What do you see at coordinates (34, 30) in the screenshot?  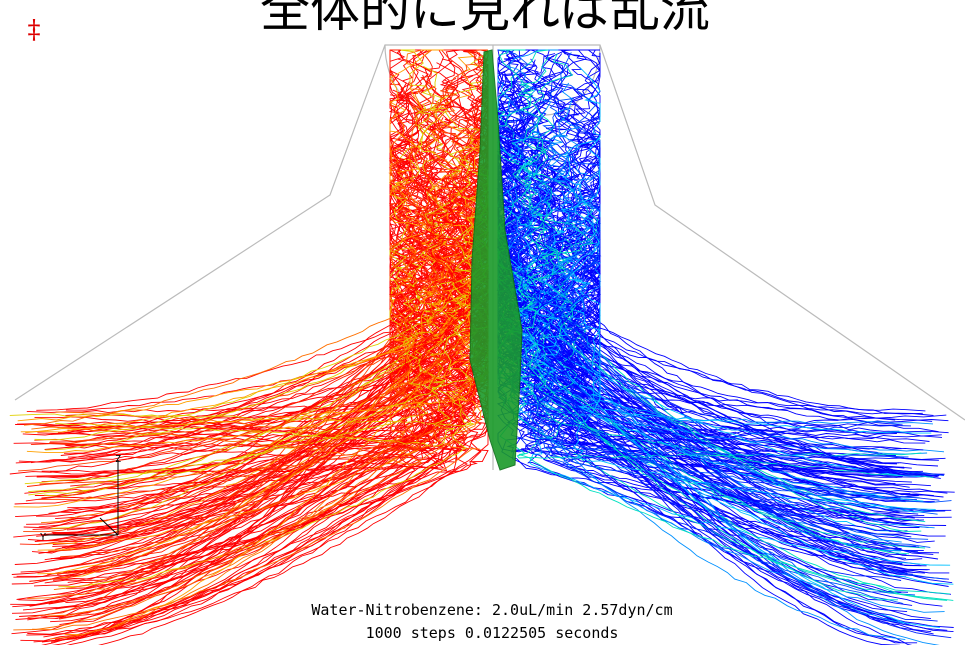 I see `footnote-marker: ‡` at bounding box center [34, 30].